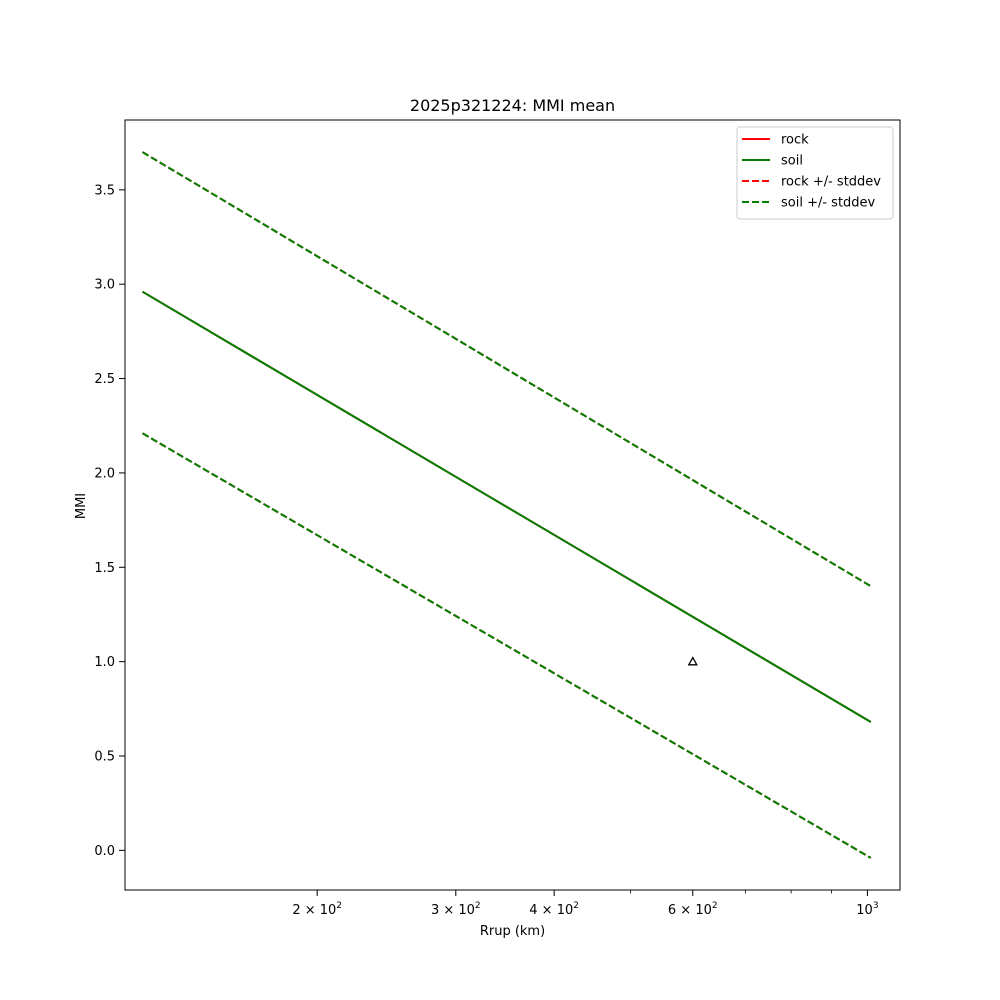 The width and height of the screenshot is (1000, 1000). What do you see at coordinates (317, 909) in the screenshot?
I see `x-tick-label: 2 × 10²` at bounding box center [317, 909].